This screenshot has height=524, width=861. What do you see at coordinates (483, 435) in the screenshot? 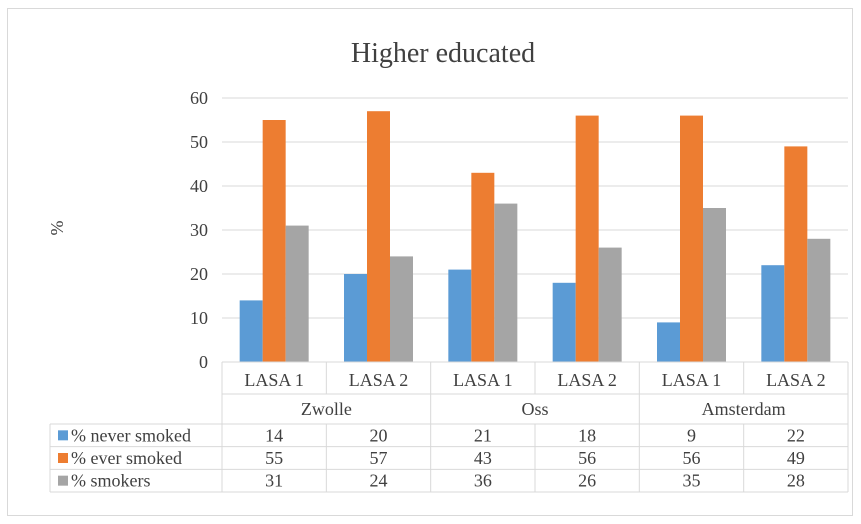
I see `data-label: 21` at bounding box center [483, 435].